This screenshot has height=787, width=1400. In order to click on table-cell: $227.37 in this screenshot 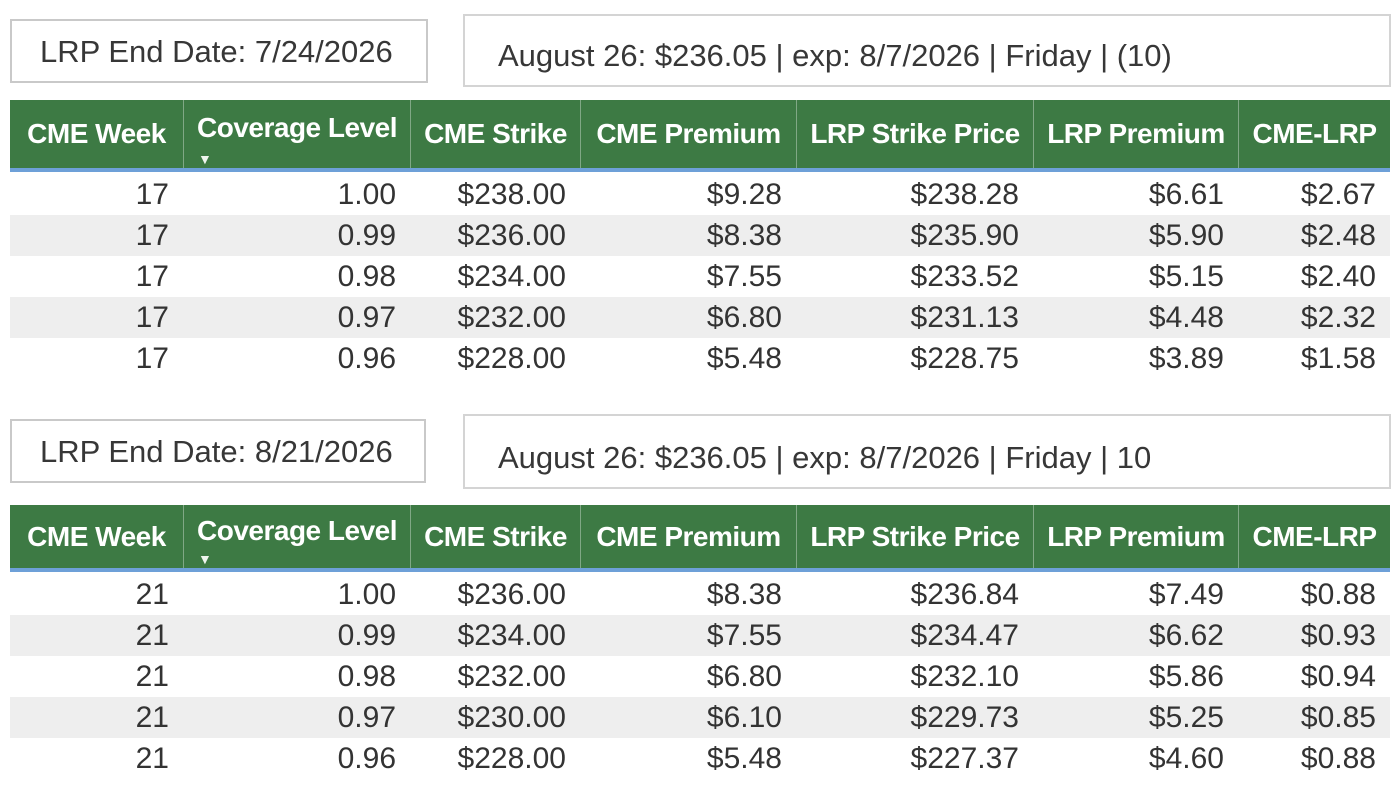, I will do `click(964, 758)`.